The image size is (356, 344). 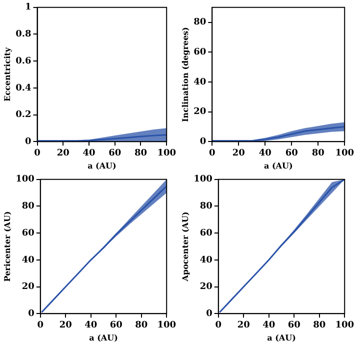 What do you see at coordinates (24, 88) in the screenshot?
I see `y-tick-label: 0.4` at bounding box center [24, 88].